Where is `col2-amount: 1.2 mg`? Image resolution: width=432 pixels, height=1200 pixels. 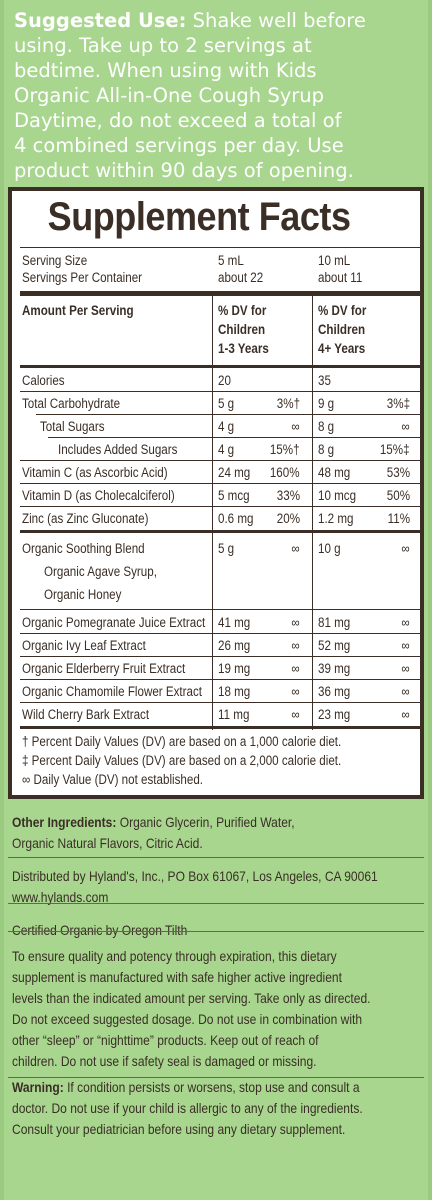 col2-amount: 1.2 mg is located at coordinates (336, 518).